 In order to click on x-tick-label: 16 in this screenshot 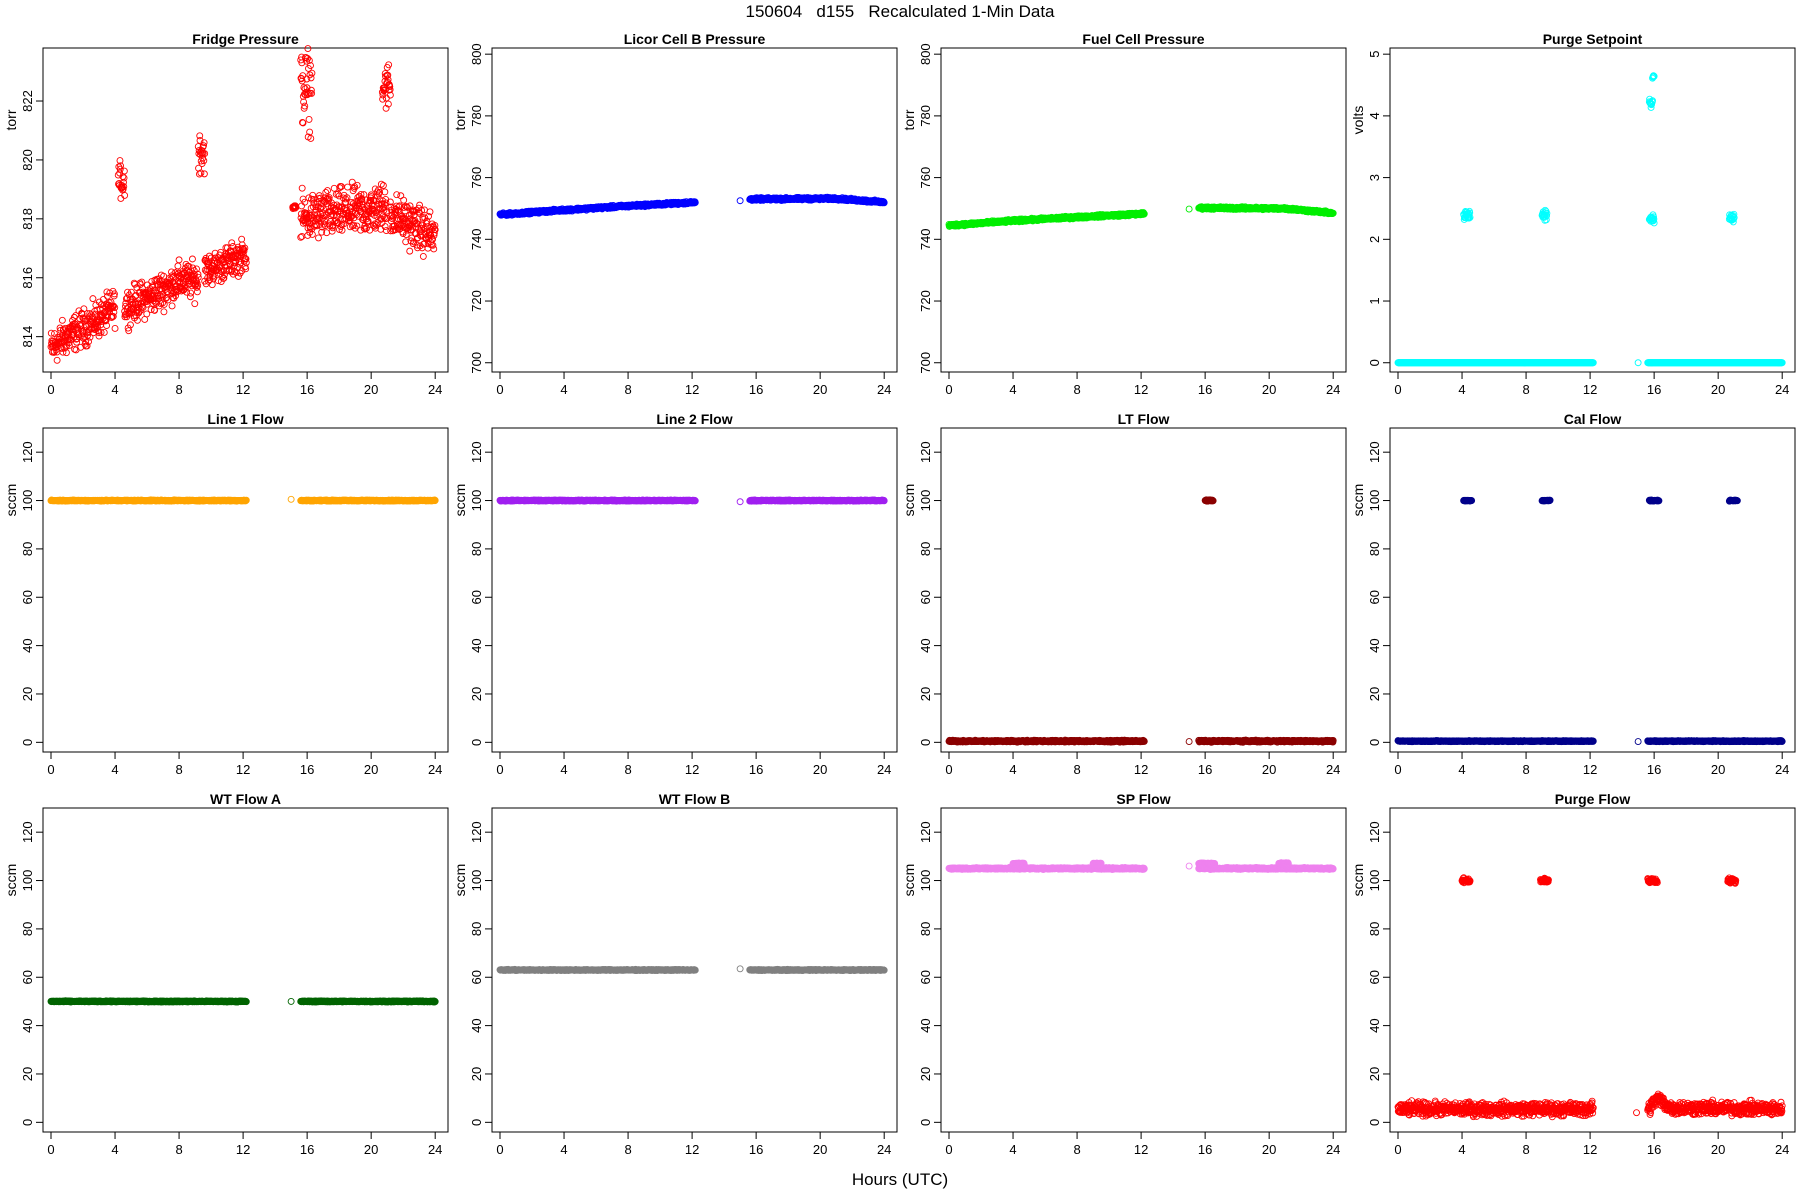, I will do `click(756, 389)`.